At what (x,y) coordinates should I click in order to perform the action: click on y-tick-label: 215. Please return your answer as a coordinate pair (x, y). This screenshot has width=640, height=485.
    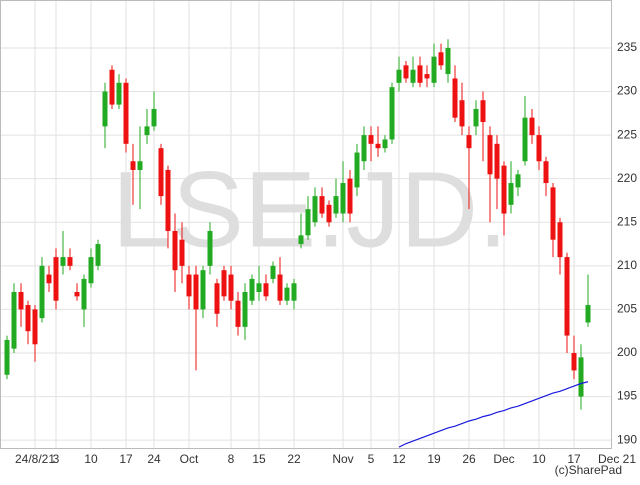
    Looking at the image, I should click on (627, 221).